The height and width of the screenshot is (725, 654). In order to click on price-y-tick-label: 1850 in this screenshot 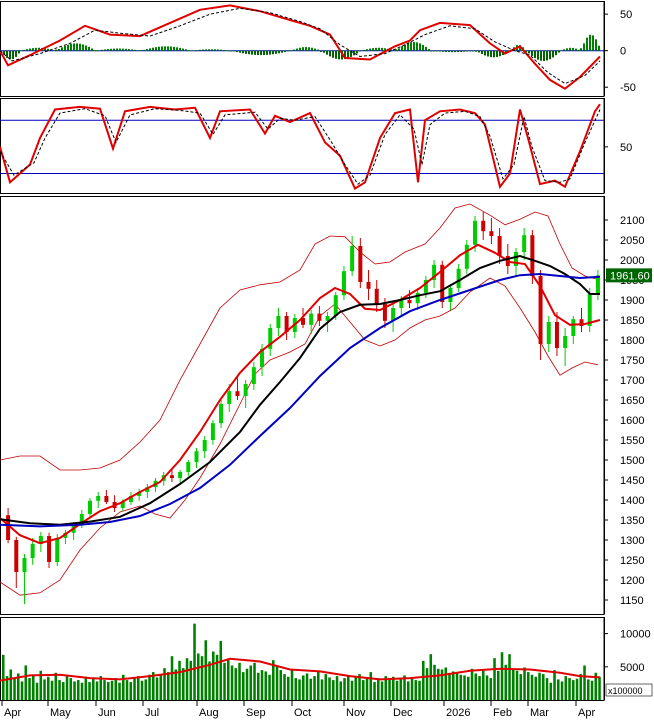, I will do `click(632, 321)`.